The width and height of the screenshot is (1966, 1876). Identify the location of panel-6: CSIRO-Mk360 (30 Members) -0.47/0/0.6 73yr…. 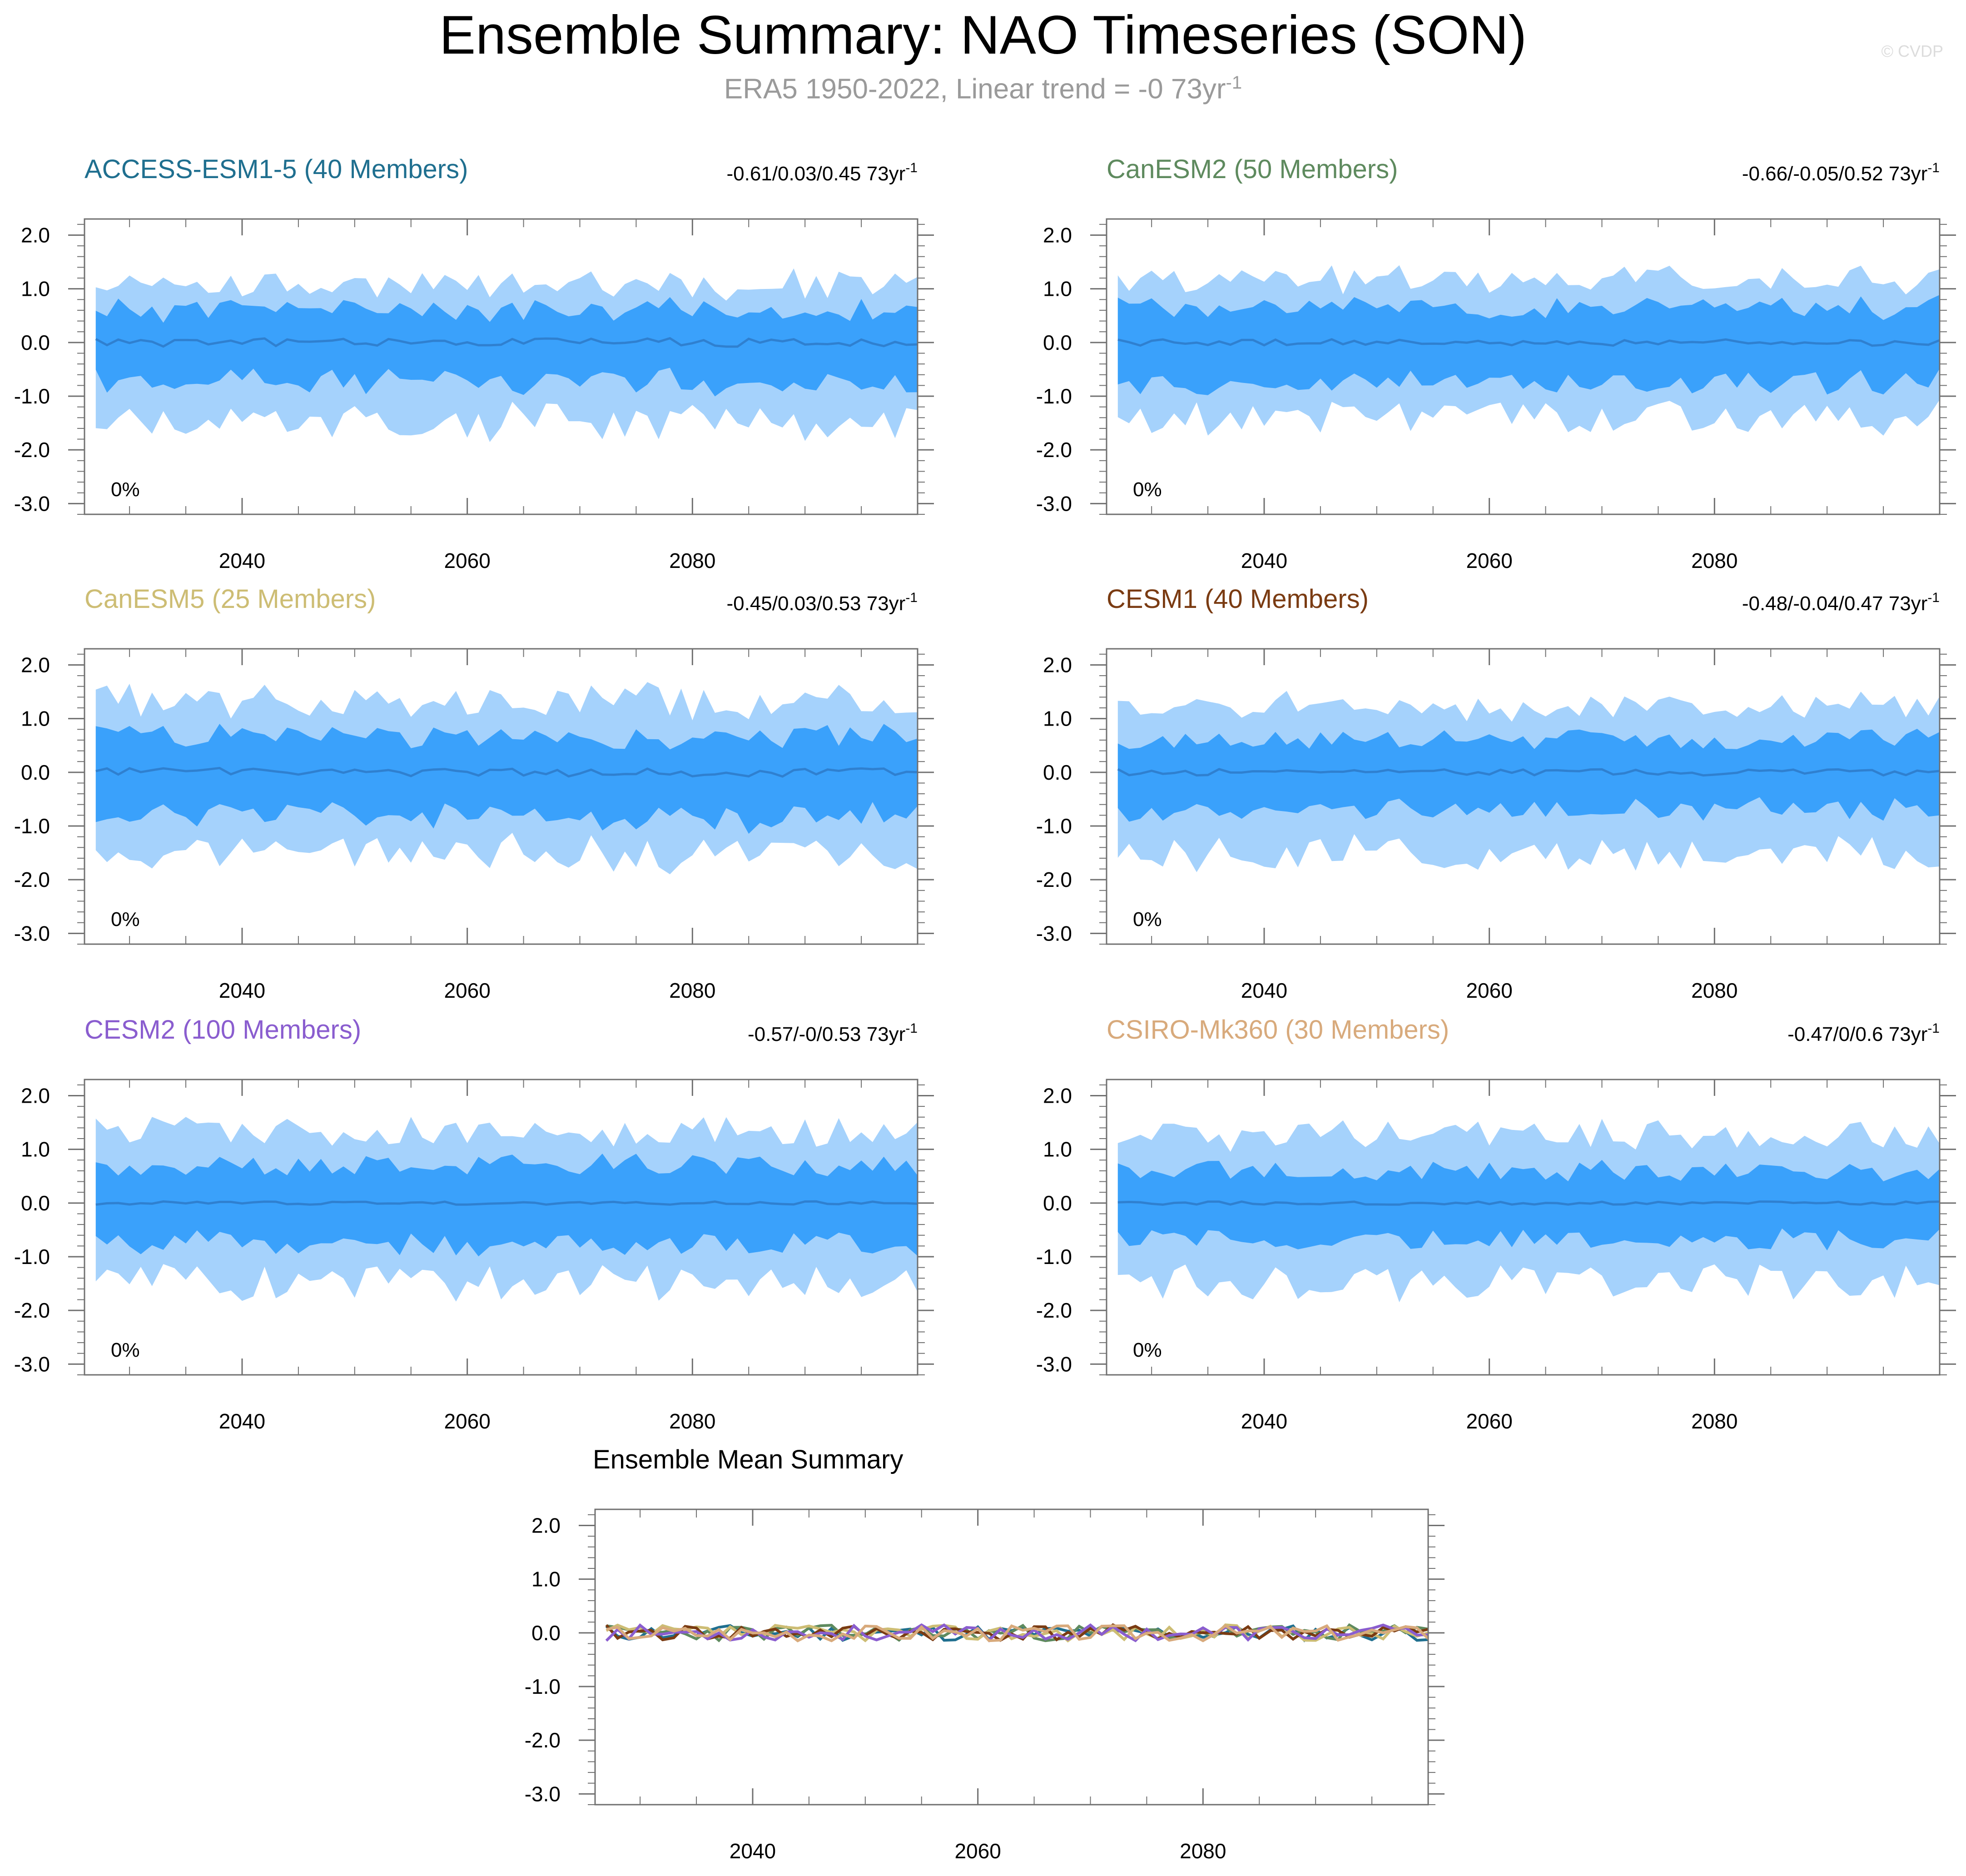
(1496, 1224).